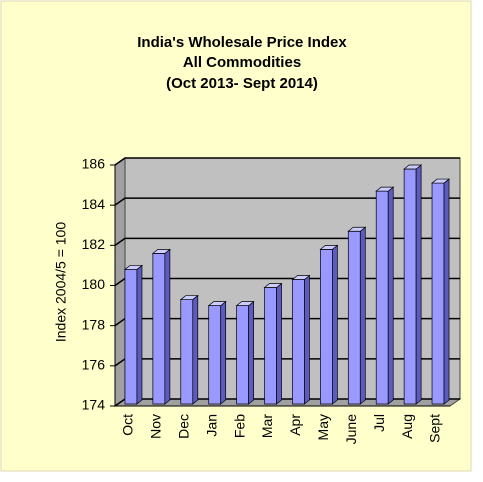 The height and width of the screenshot is (482, 483). Describe the element at coordinates (295, 425) in the screenshot. I see `x-tick-label: Apr` at that location.